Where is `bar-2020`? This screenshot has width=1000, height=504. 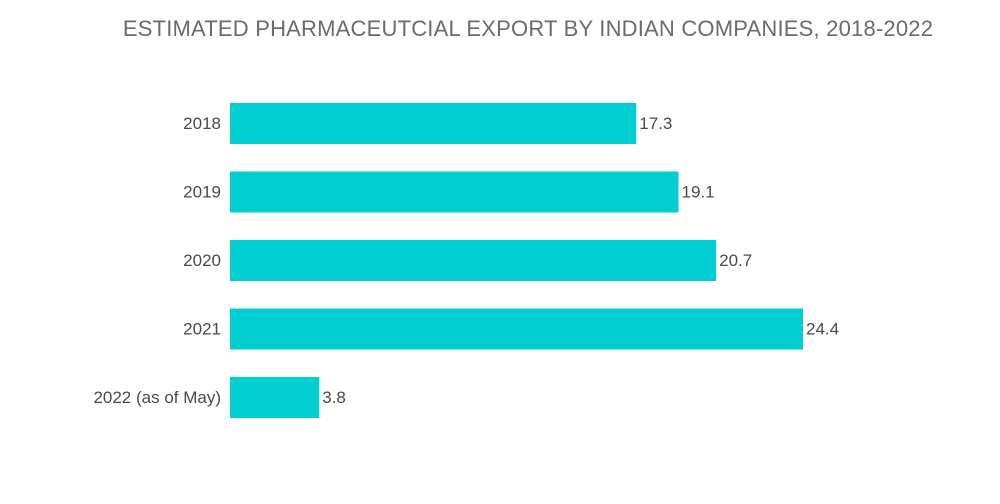 bar-2020 is located at coordinates (473, 260).